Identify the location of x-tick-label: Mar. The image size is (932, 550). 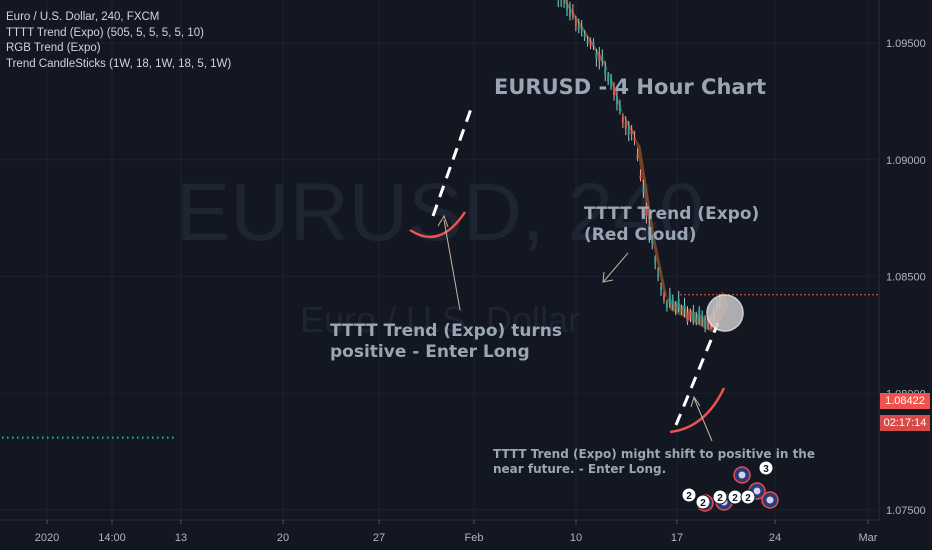
(868, 538).